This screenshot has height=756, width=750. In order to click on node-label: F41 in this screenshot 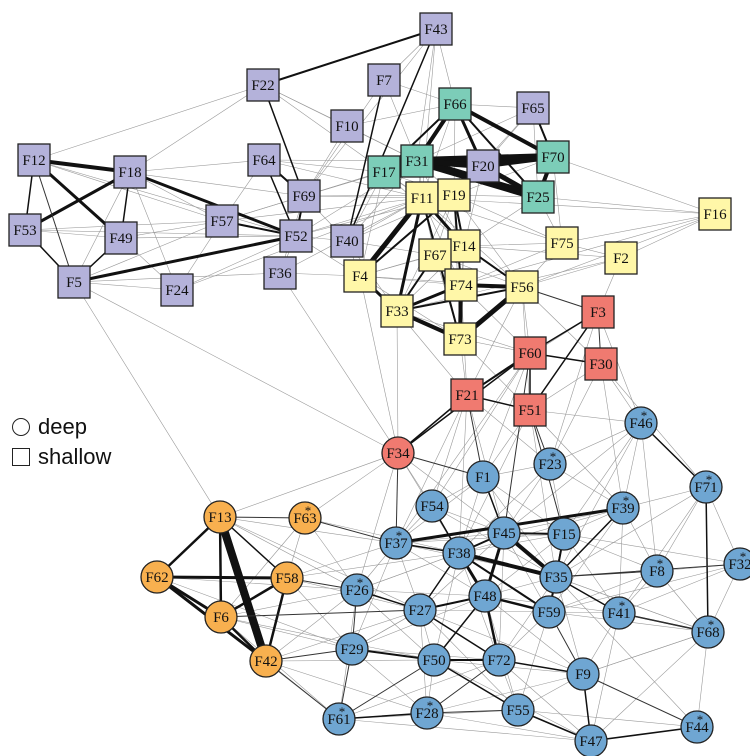, I will do `click(618, 614)`.